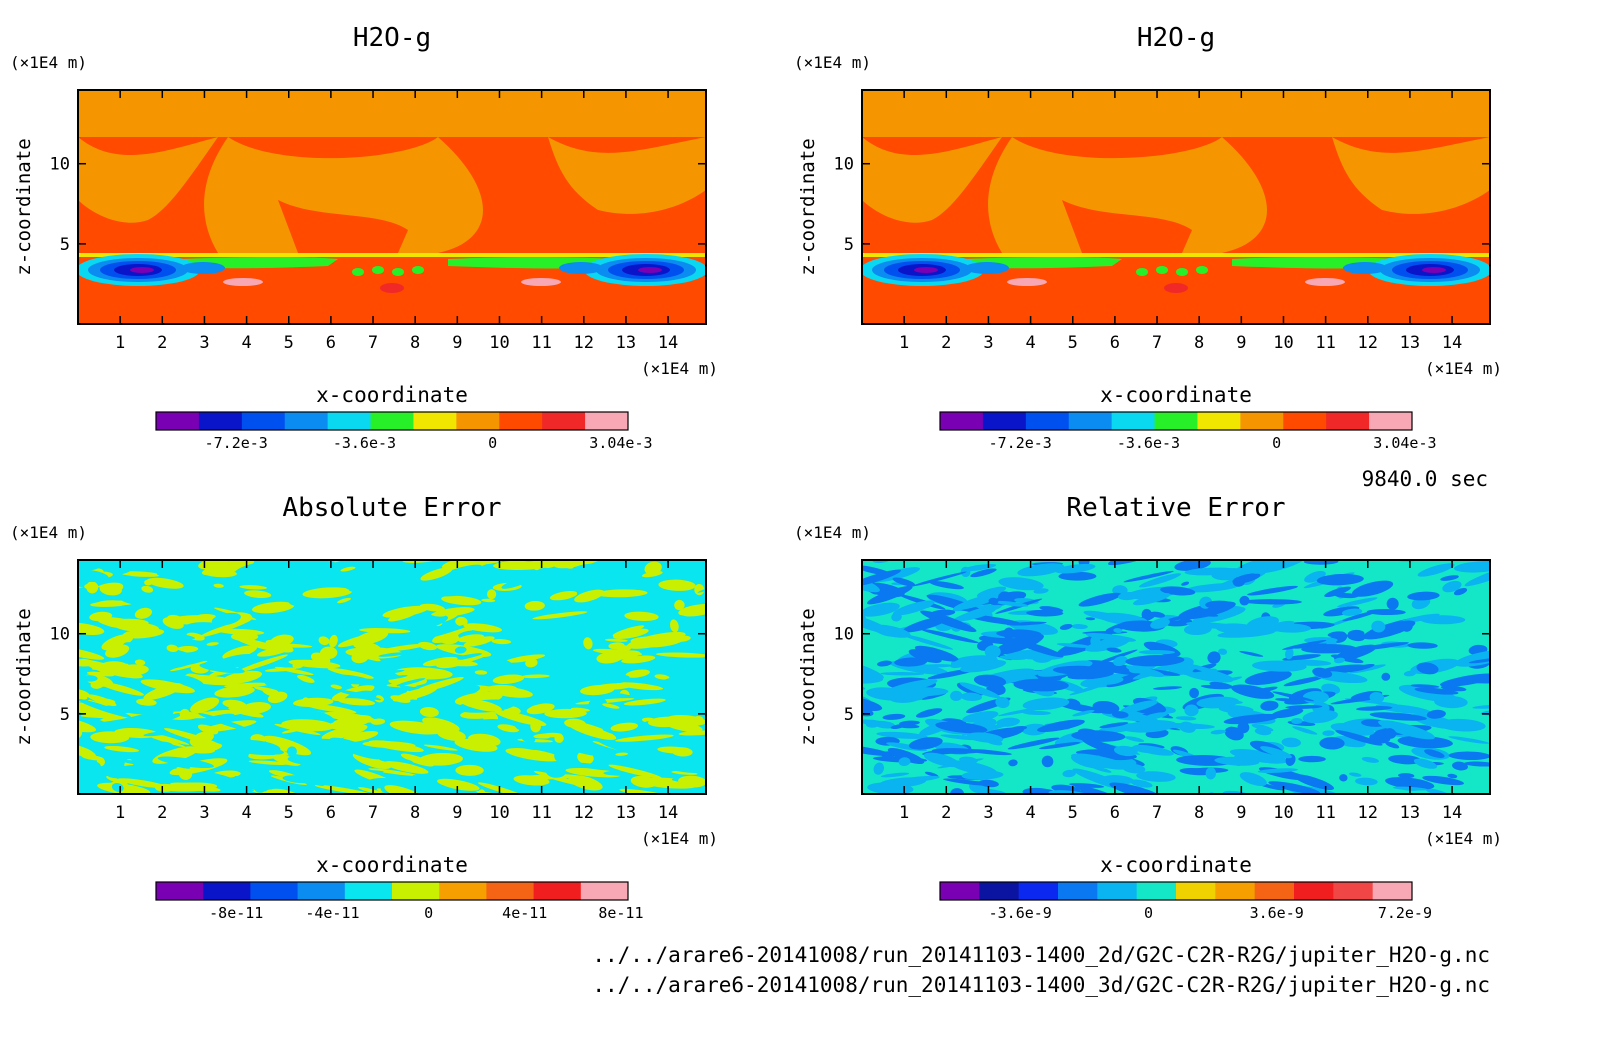  Describe the element at coordinates (236, 443) in the screenshot. I see `colorbar-label: -7.2e-3` at that location.